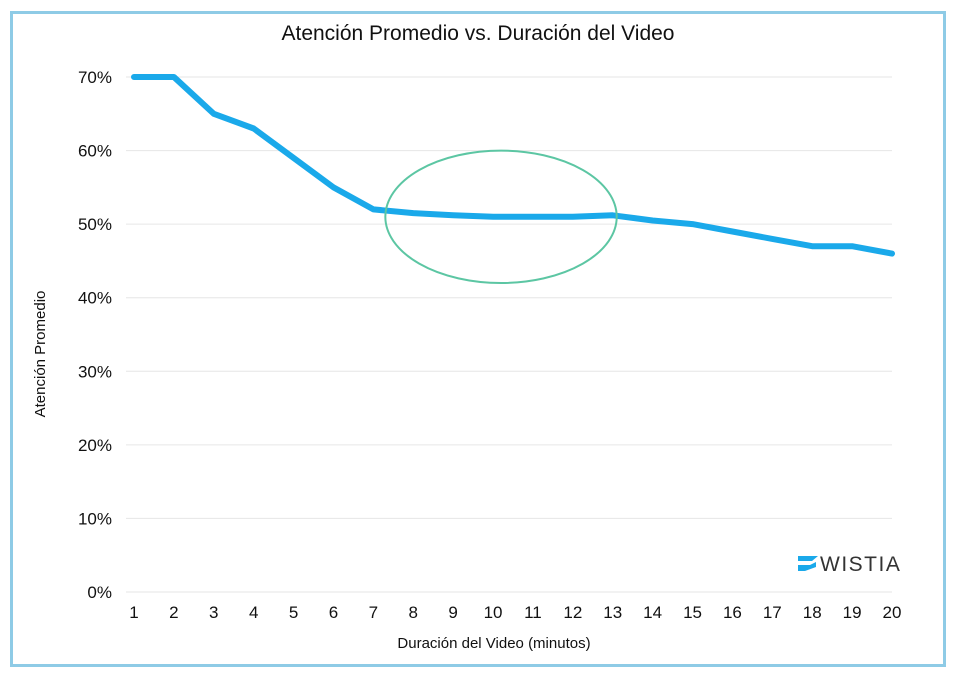 This screenshot has width=960, height=679. I want to click on x-tick-label: 10, so click(493, 612).